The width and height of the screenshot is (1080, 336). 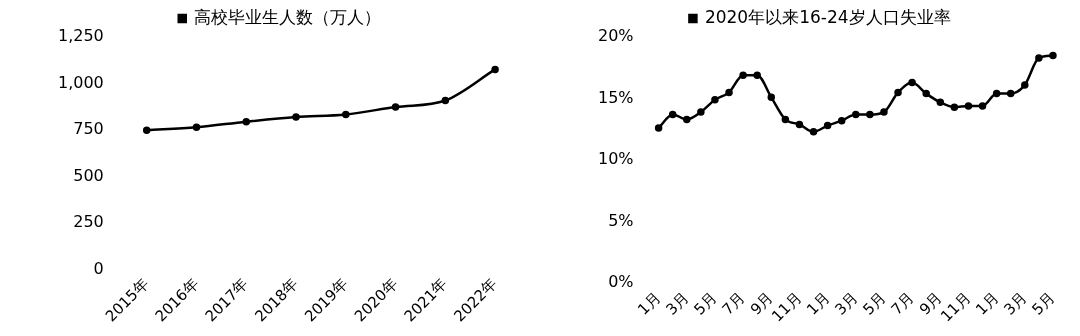 What do you see at coordinates (616, 36) in the screenshot?
I see `y-tick-label: 20%` at bounding box center [616, 36].